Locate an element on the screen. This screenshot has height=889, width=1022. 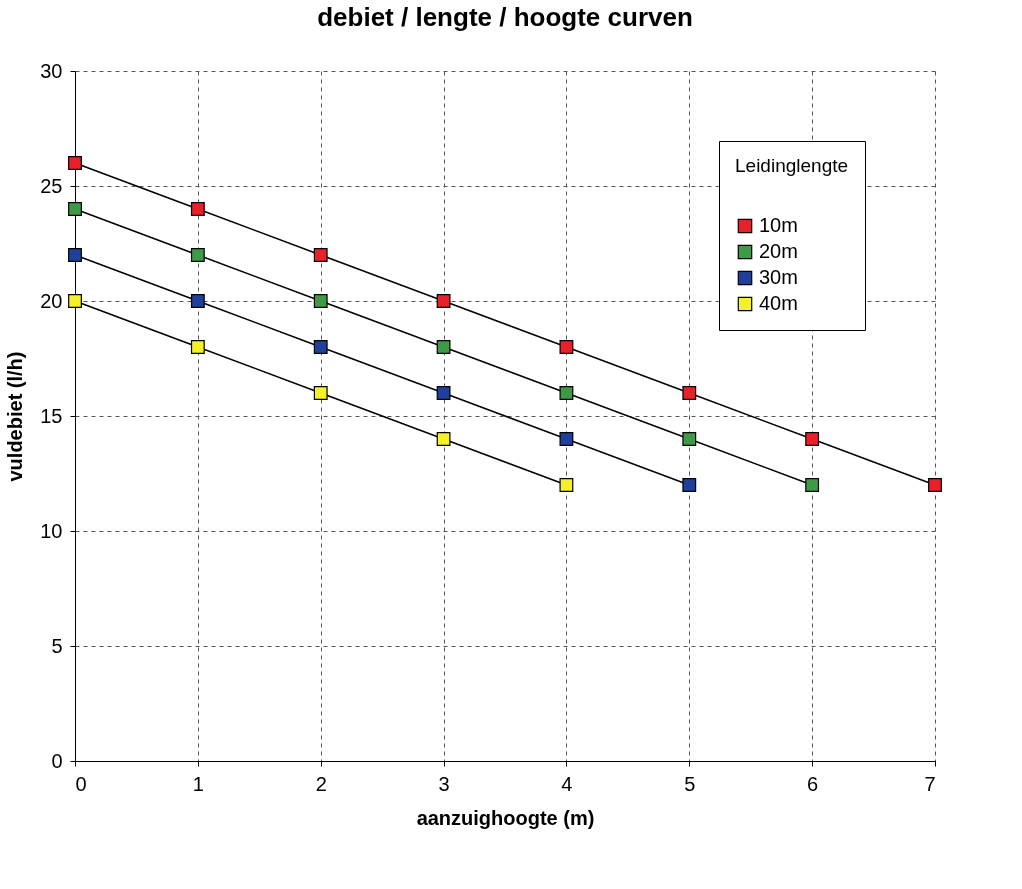
x-tick-label: 1 is located at coordinates (198, 783).